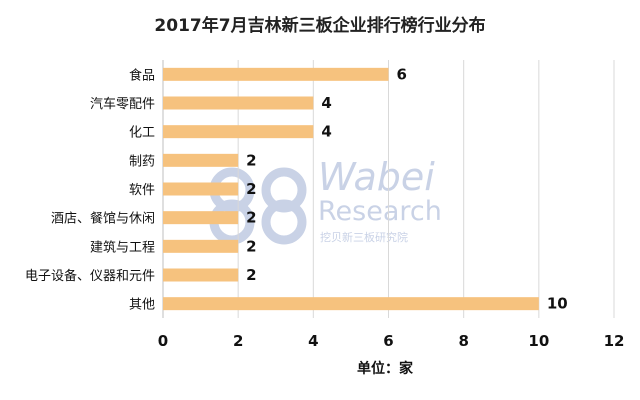 Image resolution: width=640 pixels, height=400 pixels. Describe the element at coordinates (380, 211) in the screenshot. I see `watermark-line2: Research` at that location.